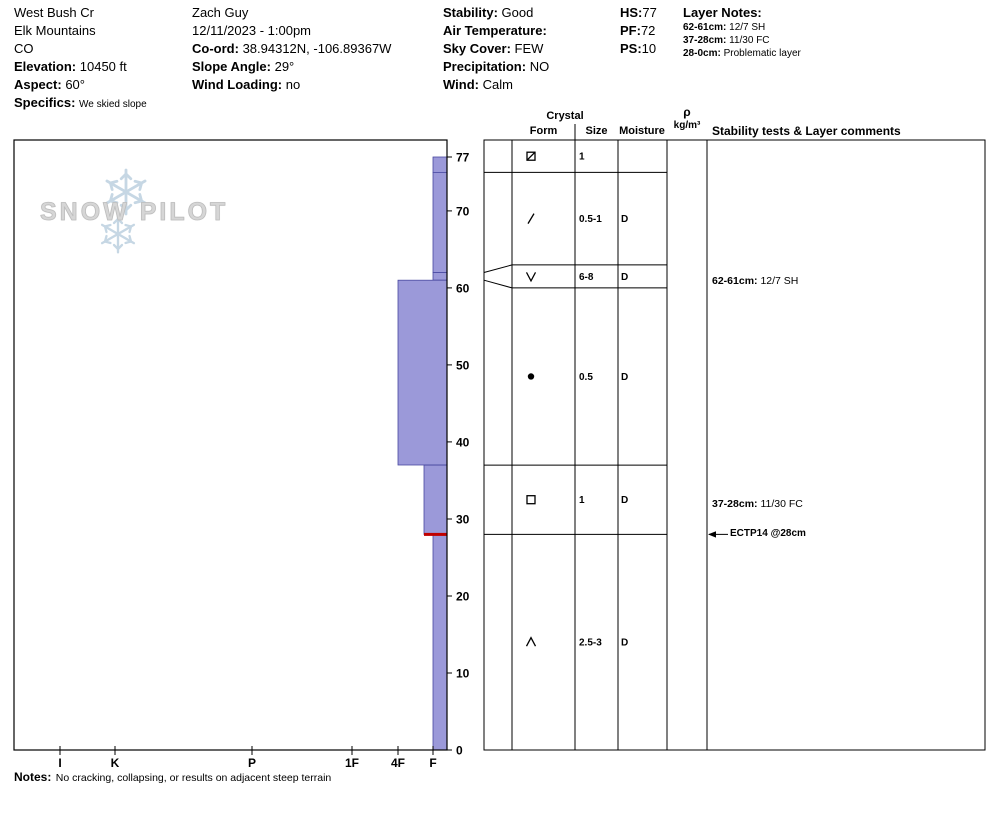 This screenshot has width=994, height=840. What do you see at coordinates (45, 102) in the screenshot?
I see `specifics-label: Specifics:` at bounding box center [45, 102].